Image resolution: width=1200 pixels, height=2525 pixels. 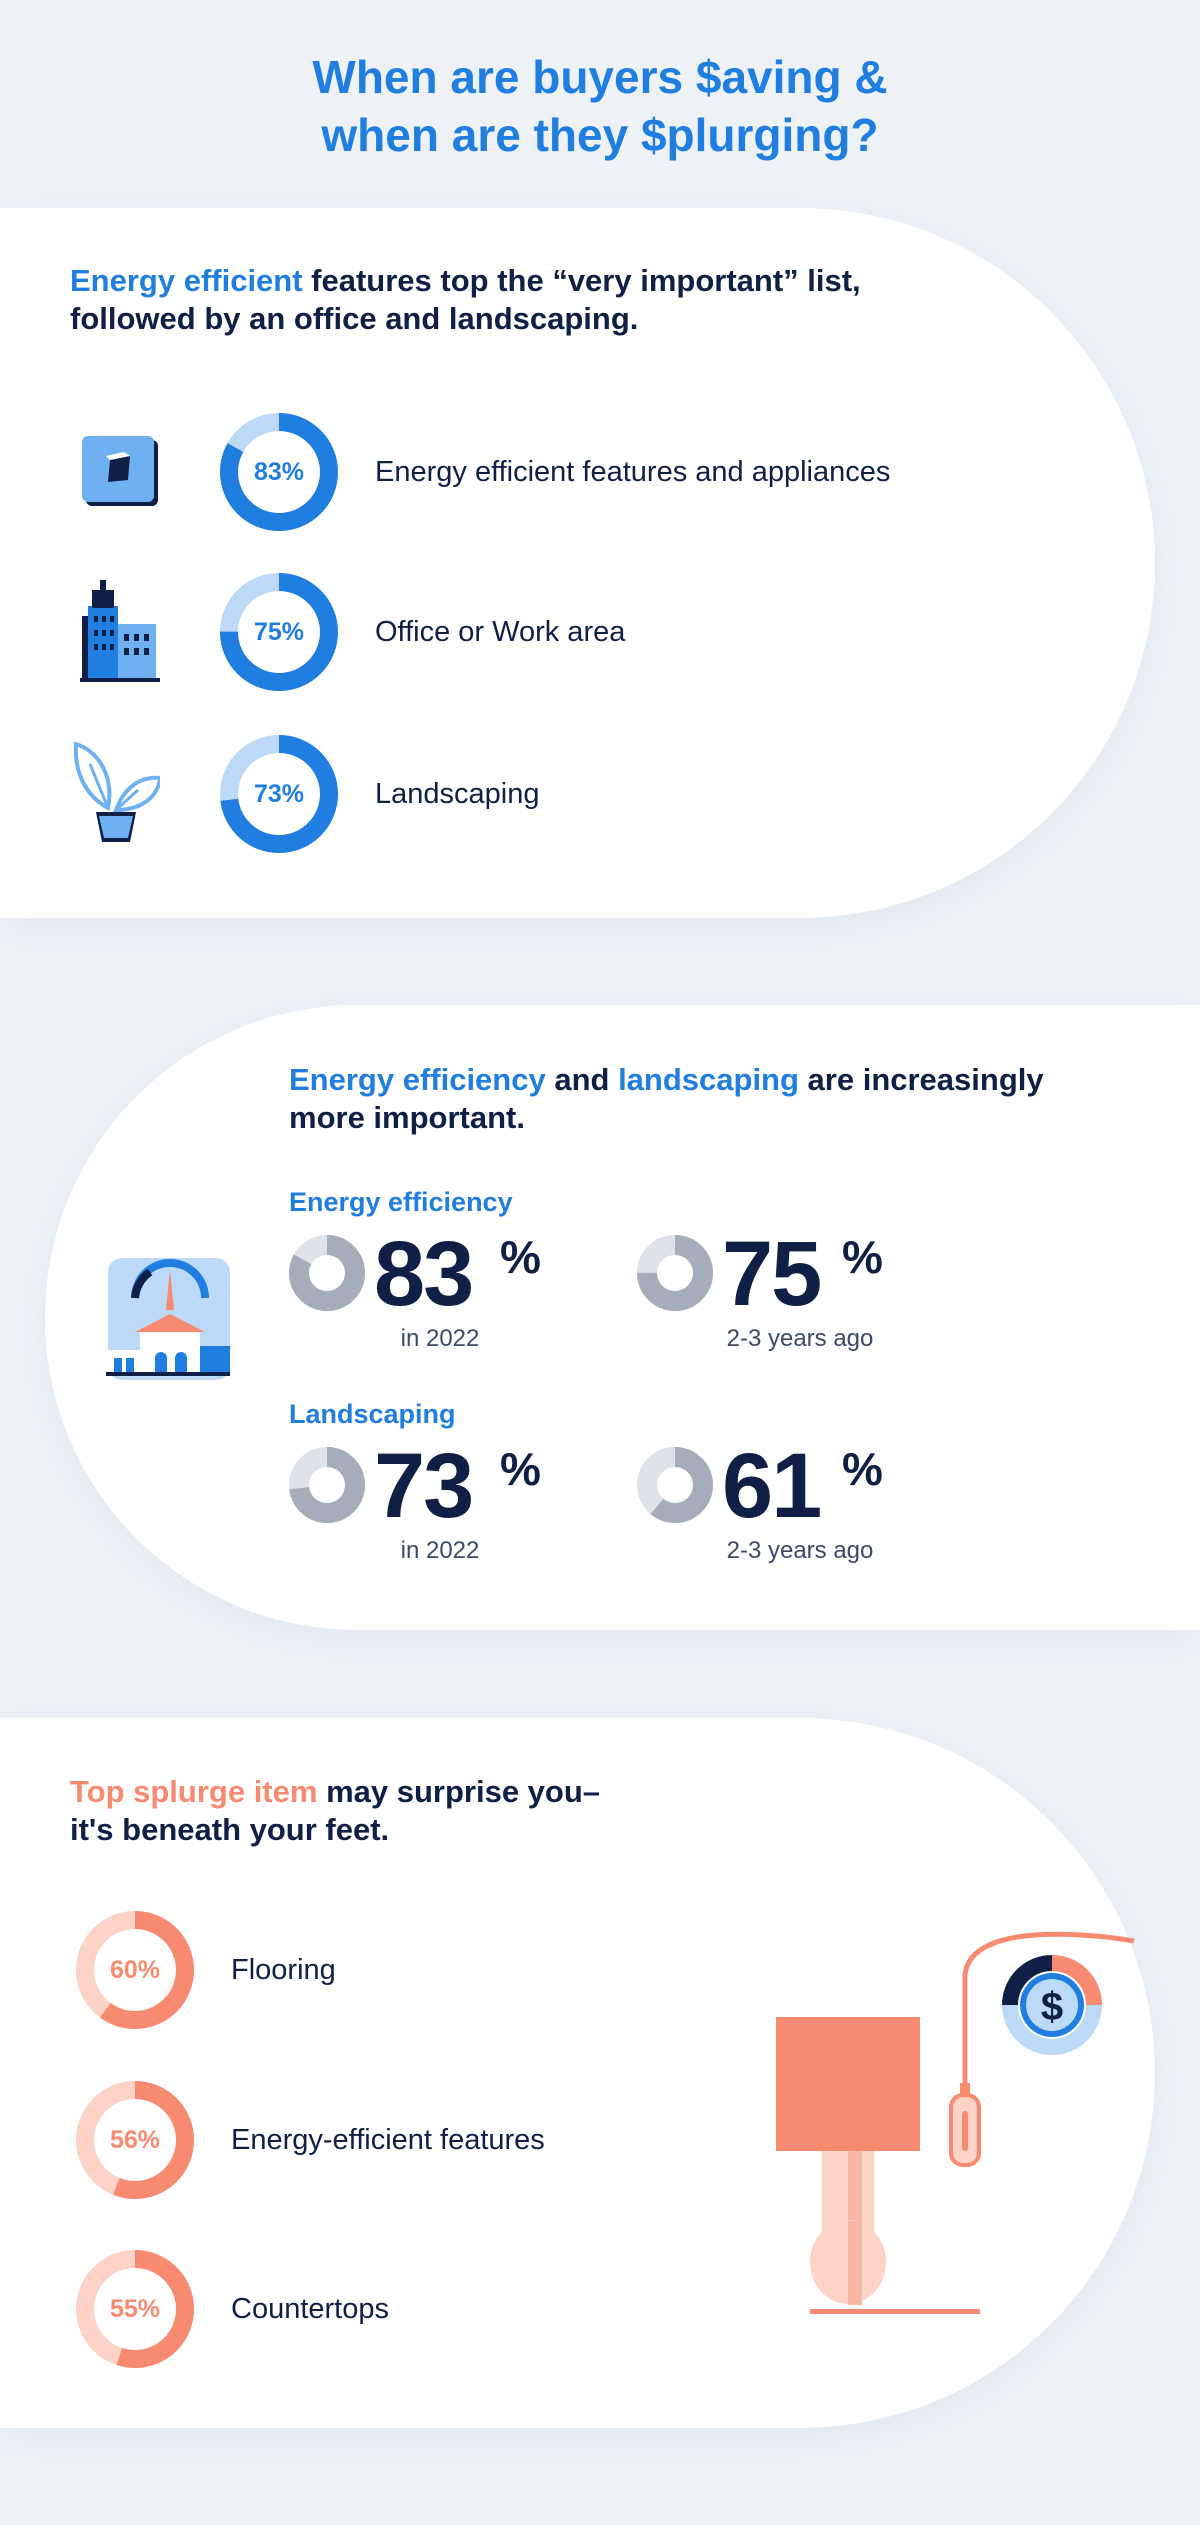 I want to click on donut-energy-efficient-splurge: 56%, so click(x=135, y=2140).